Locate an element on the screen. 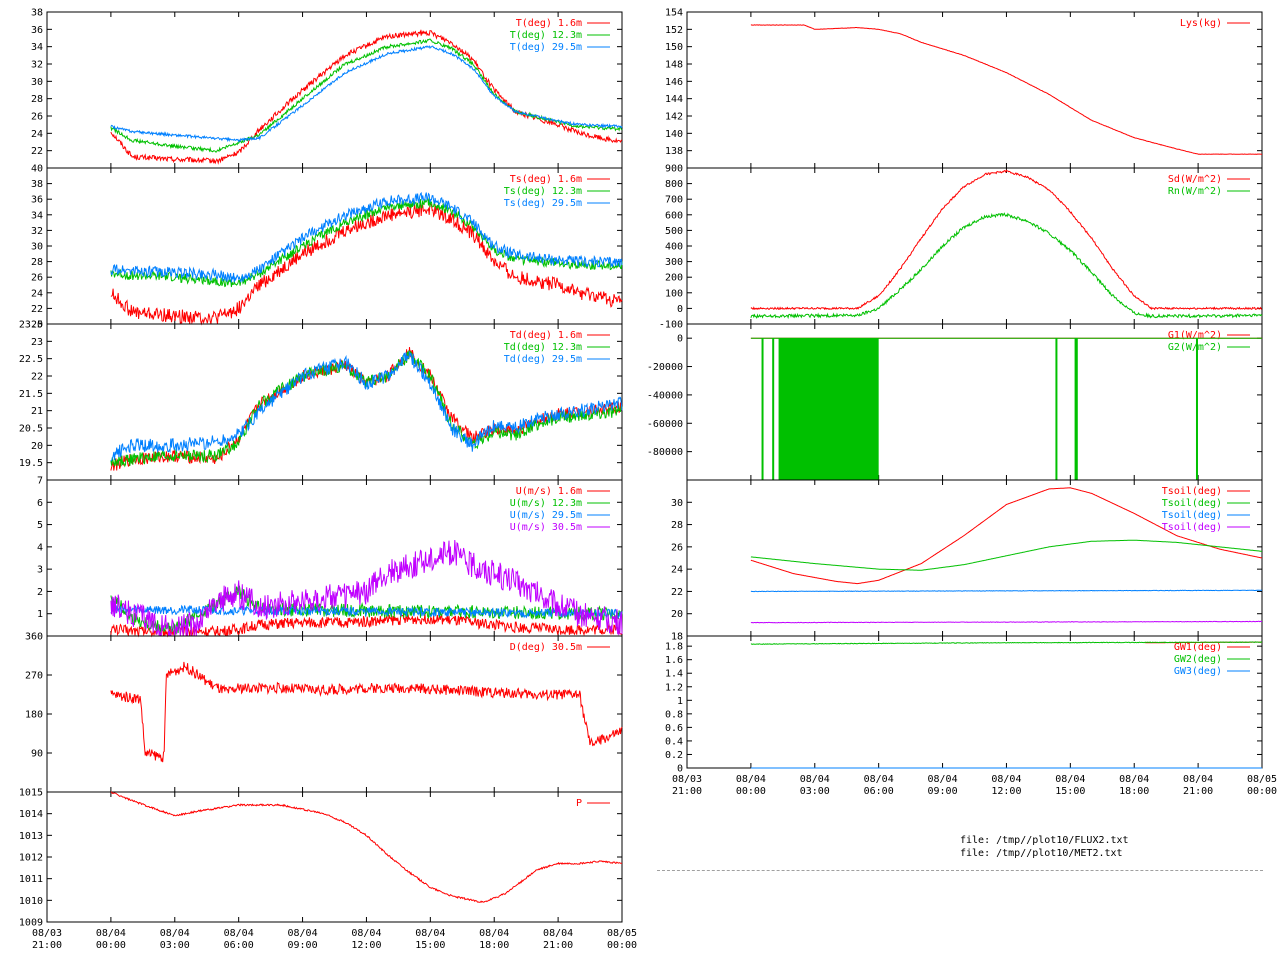 The height and width of the screenshot is (960, 1280). separator-line is located at coordinates (960, 870).